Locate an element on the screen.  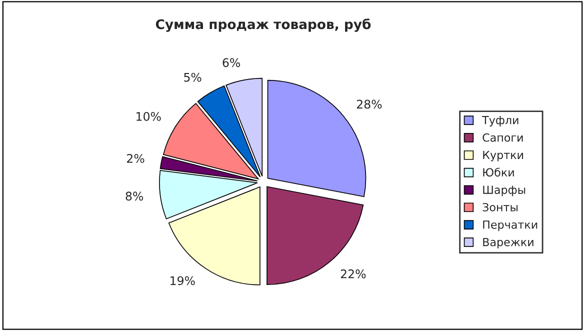
data-label: 22% is located at coordinates (353, 273).